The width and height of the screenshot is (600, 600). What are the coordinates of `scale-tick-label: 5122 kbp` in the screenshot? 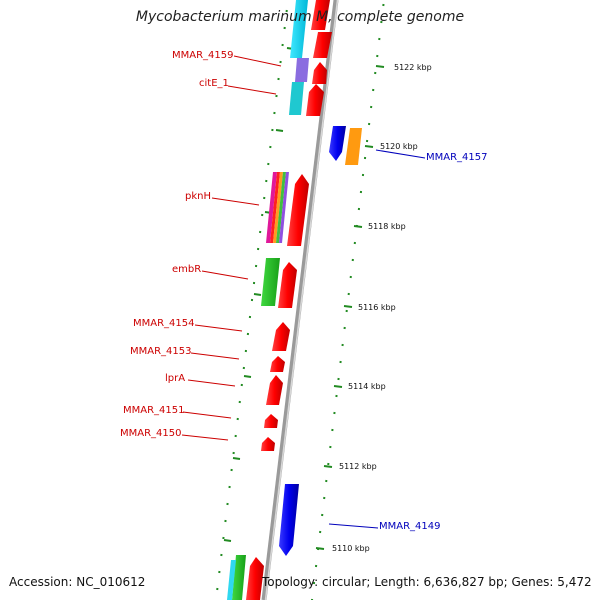 It's located at (413, 67).